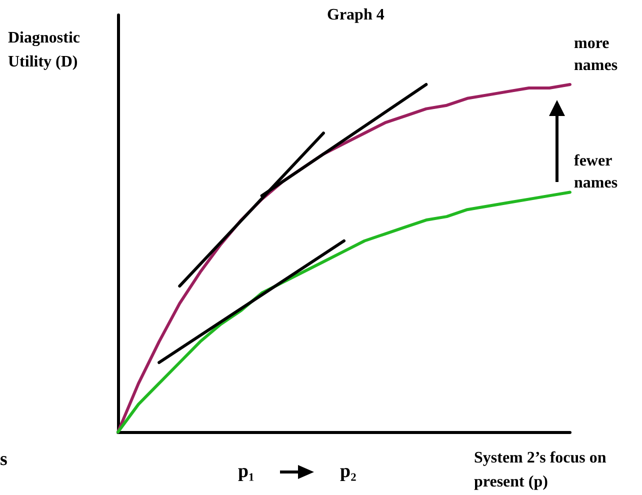 This screenshot has height=495, width=642. Describe the element at coordinates (355, 15) in the screenshot. I see `chart-title: Graph 4` at that location.